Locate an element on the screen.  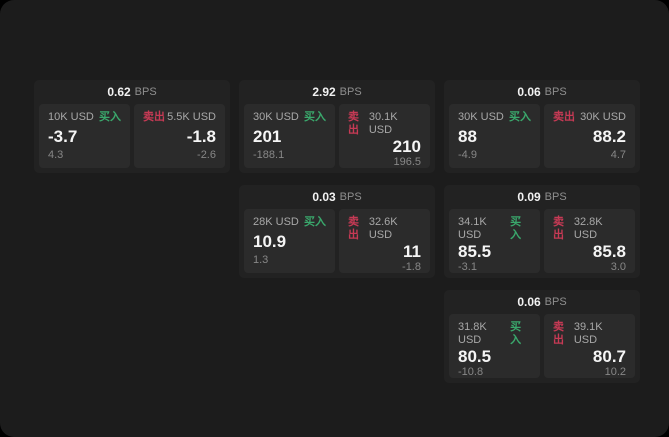
buy-panel: 34.1K USD 买入 85.5 -3.1 is located at coordinates (494, 241).